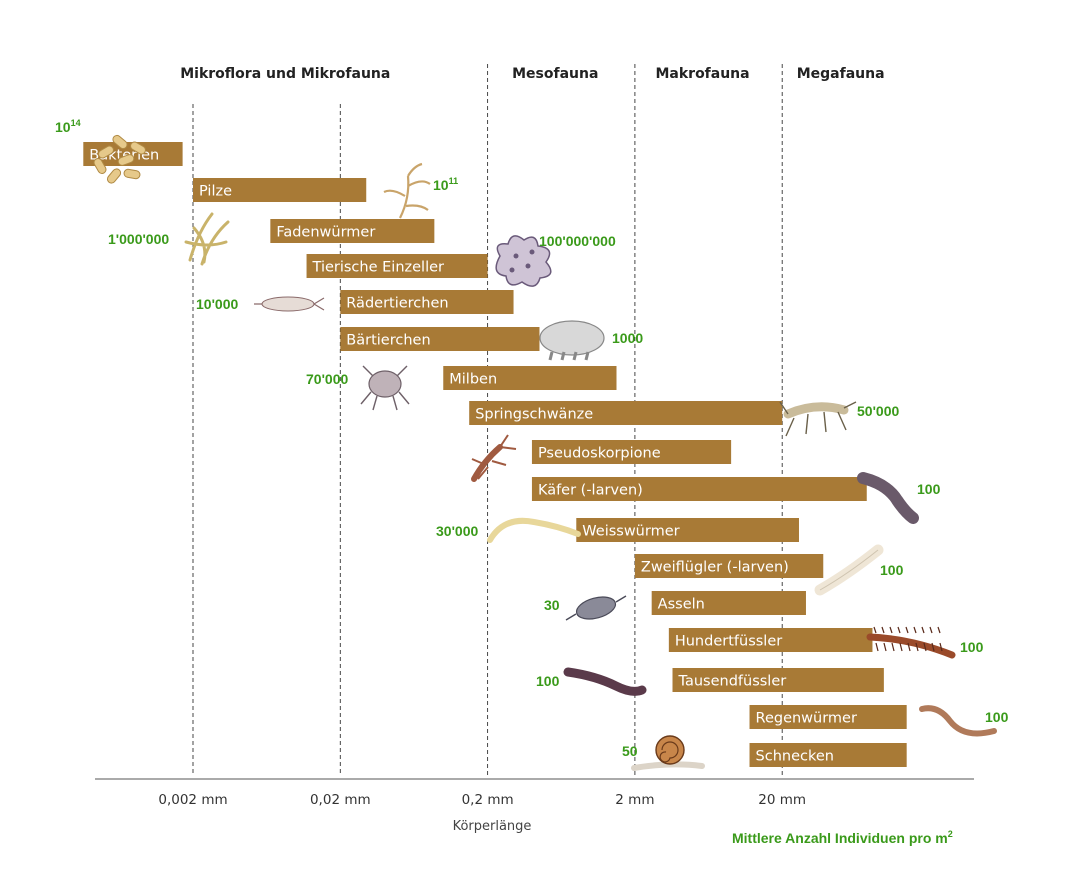  Describe the element at coordinates (523, 261) in the screenshot. I see `amoeba-icon` at that location.